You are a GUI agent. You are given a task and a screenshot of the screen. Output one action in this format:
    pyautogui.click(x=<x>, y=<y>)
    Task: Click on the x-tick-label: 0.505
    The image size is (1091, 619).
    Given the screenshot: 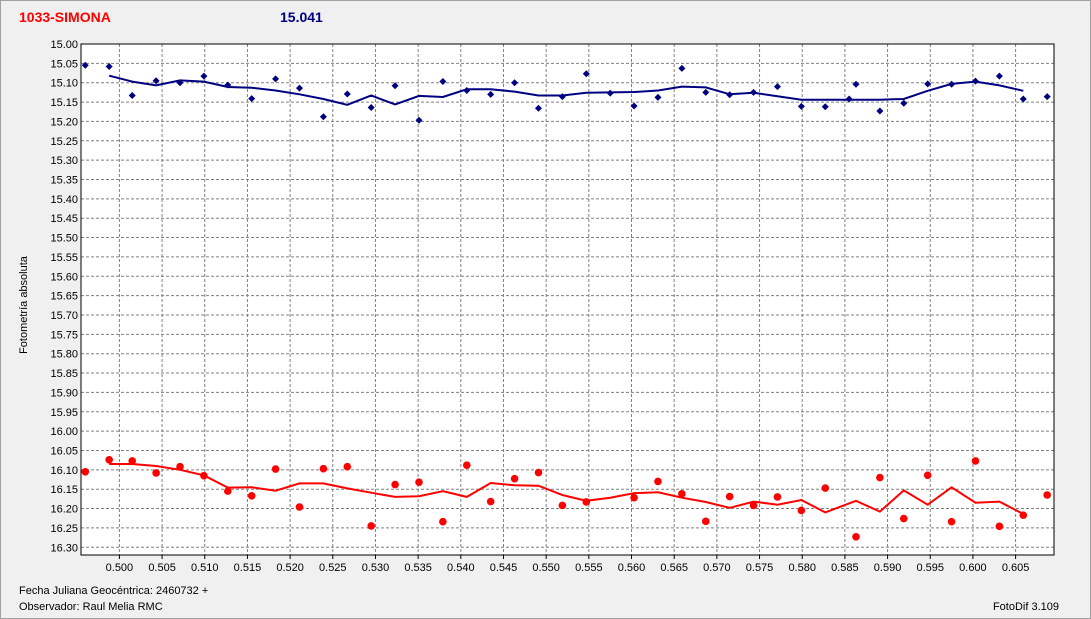 What is the action you would take?
    pyautogui.click(x=162, y=568)
    